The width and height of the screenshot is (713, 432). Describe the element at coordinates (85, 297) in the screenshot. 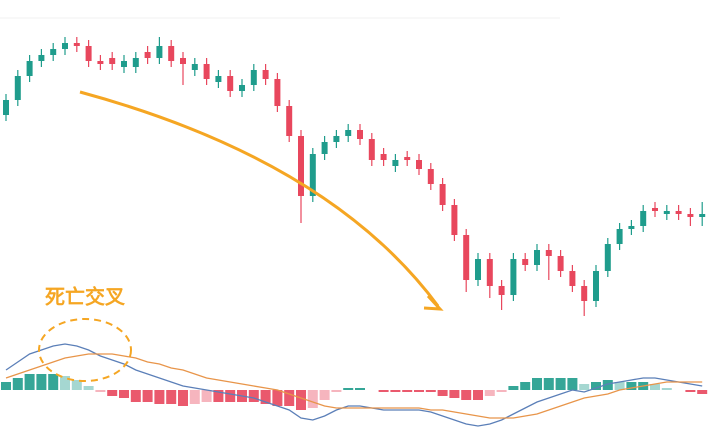

I see `annotation: 死亡交叉` at that location.